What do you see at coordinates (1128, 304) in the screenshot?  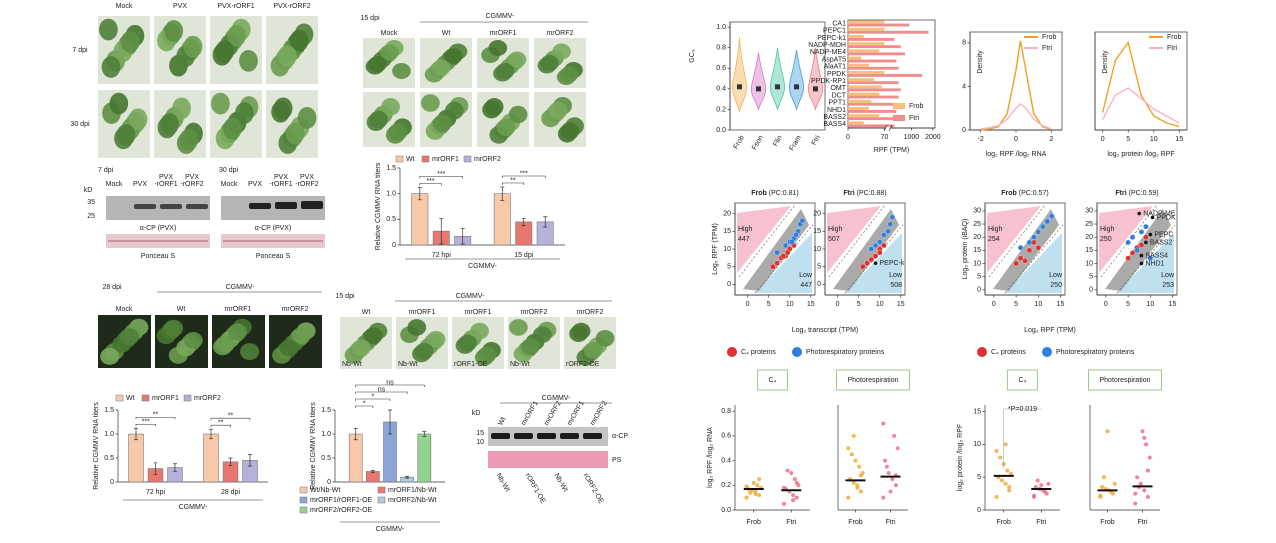 I see `x-tick-label: 5` at bounding box center [1128, 304].